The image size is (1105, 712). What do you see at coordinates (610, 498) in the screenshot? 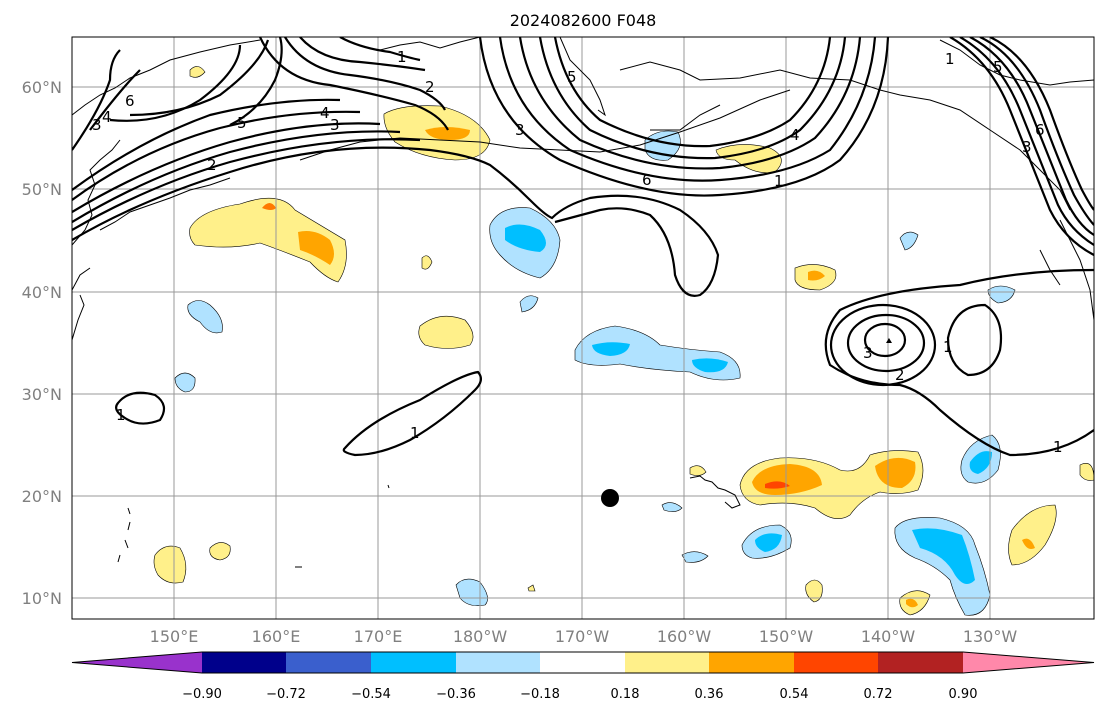
I see `storm-center-dot` at bounding box center [610, 498].